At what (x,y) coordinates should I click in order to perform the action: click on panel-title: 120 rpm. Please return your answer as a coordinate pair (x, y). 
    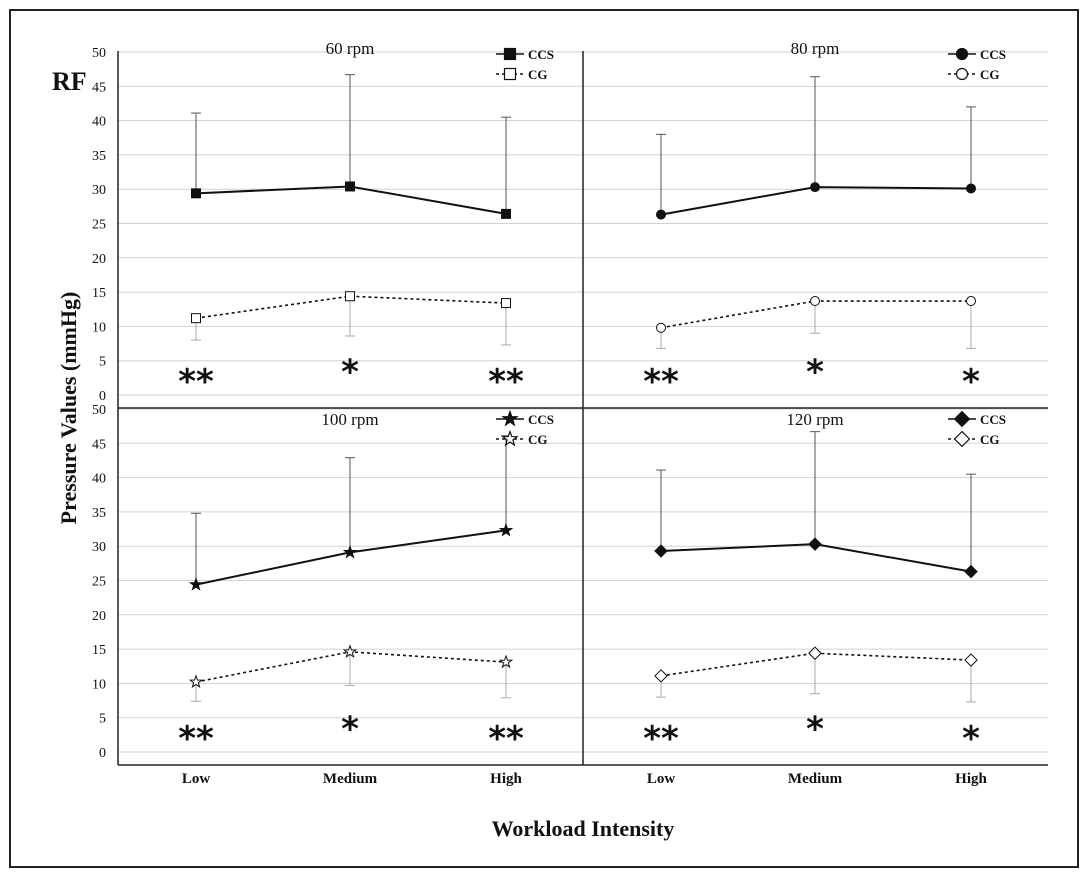
    Looking at the image, I should click on (814, 419).